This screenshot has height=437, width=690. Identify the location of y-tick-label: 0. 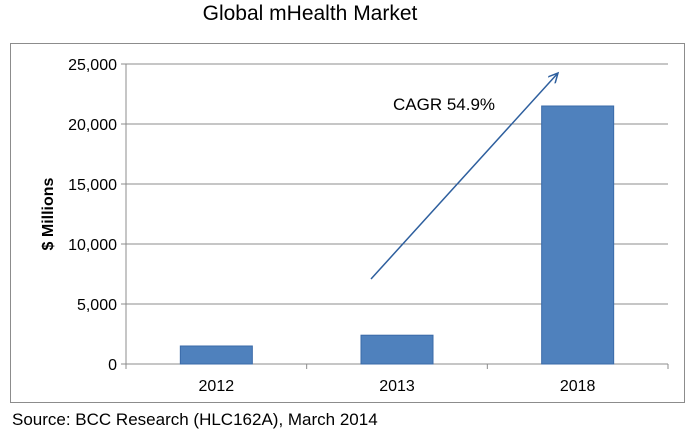
(112, 365).